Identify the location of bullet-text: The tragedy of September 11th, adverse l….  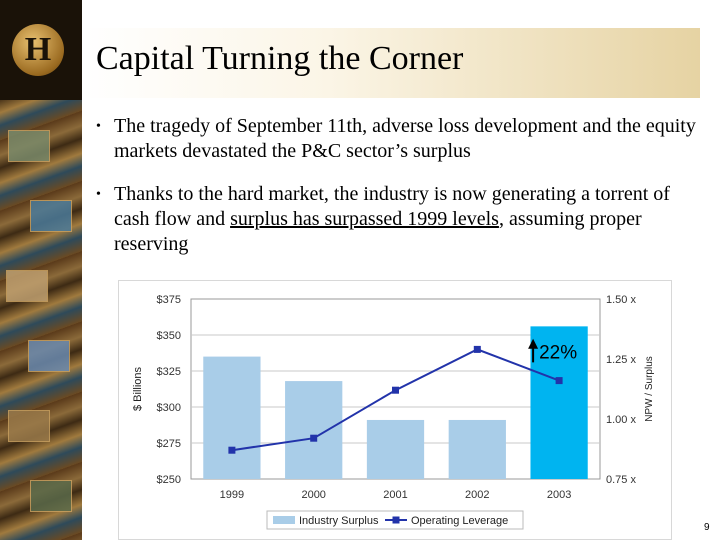
(405, 138).